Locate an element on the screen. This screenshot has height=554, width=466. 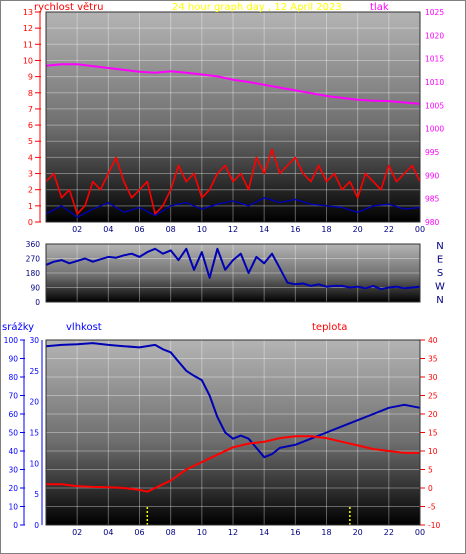
pressure-tick-label: 1010 is located at coordinates (434, 82).